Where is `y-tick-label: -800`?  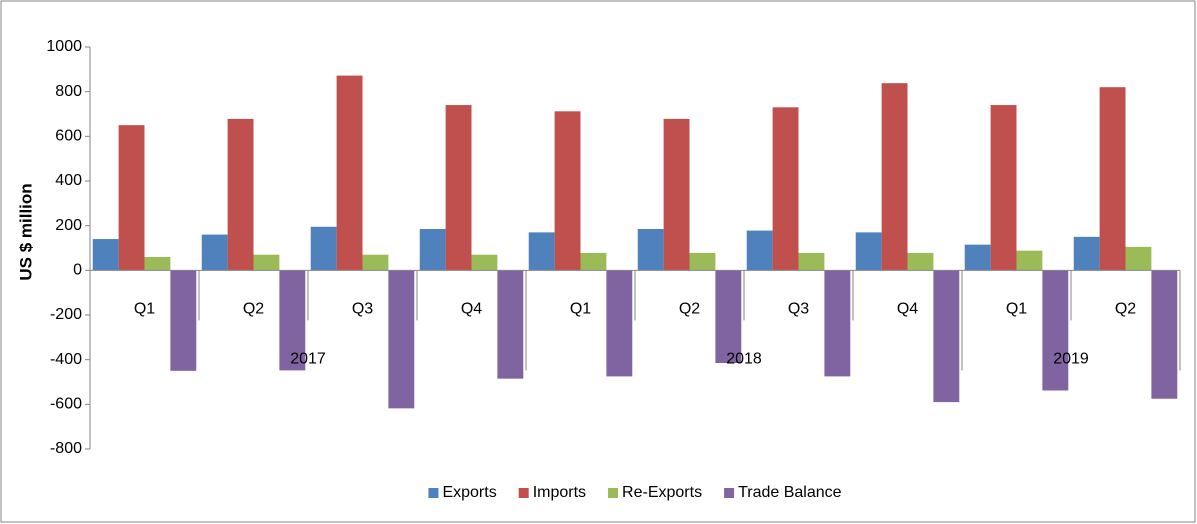 y-tick-label: -800 is located at coordinates (66, 448).